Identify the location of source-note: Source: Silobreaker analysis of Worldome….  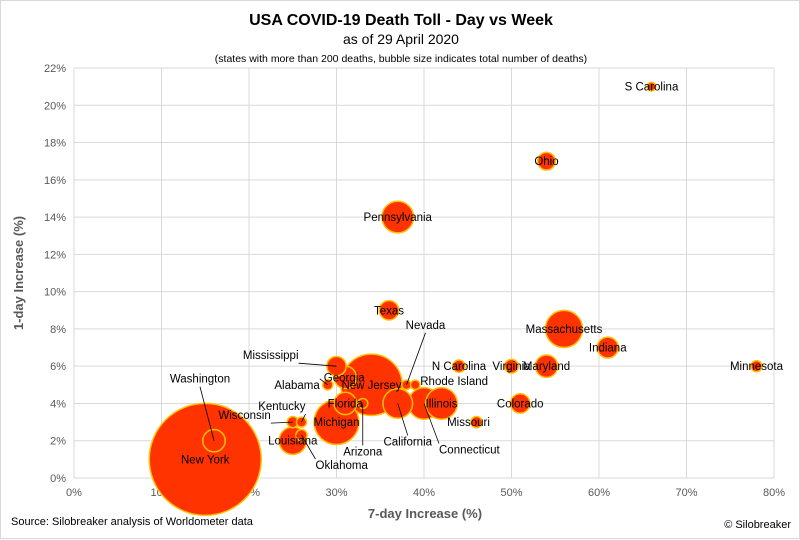
(132, 522).